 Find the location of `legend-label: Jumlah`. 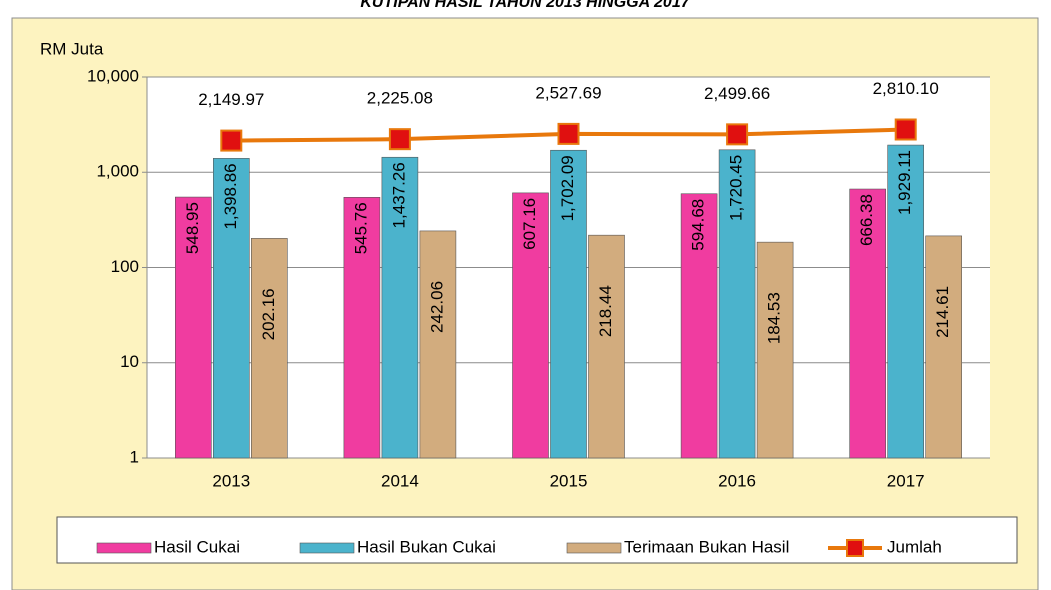

legend-label: Jumlah is located at coordinates (914, 546).